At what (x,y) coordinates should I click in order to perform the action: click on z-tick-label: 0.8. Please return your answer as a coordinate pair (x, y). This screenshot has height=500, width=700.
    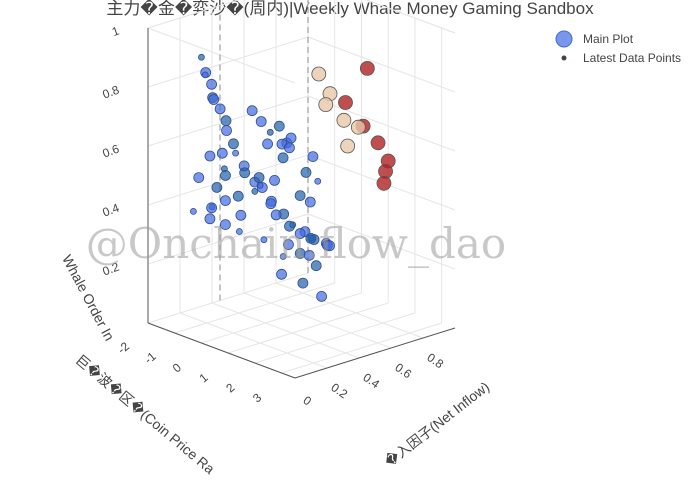
    Looking at the image, I should click on (111, 92).